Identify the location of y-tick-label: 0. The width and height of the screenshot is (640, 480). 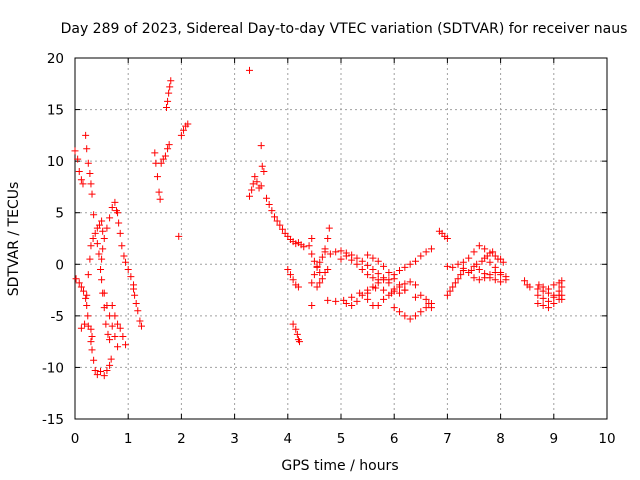
(59, 265).